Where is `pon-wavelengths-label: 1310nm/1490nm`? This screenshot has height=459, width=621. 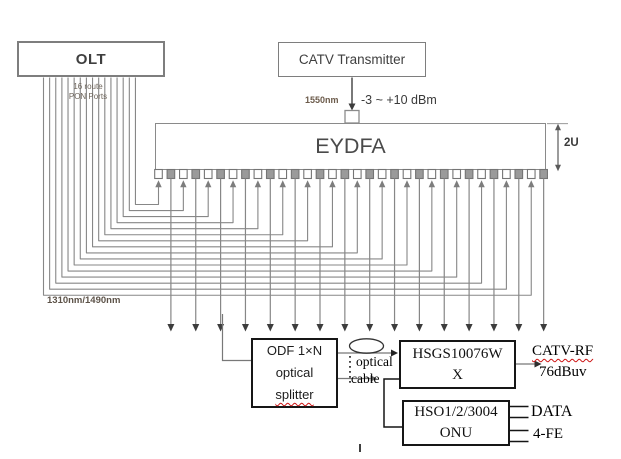 pon-wavelengths-label: 1310nm/1490nm is located at coordinates (84, 300).